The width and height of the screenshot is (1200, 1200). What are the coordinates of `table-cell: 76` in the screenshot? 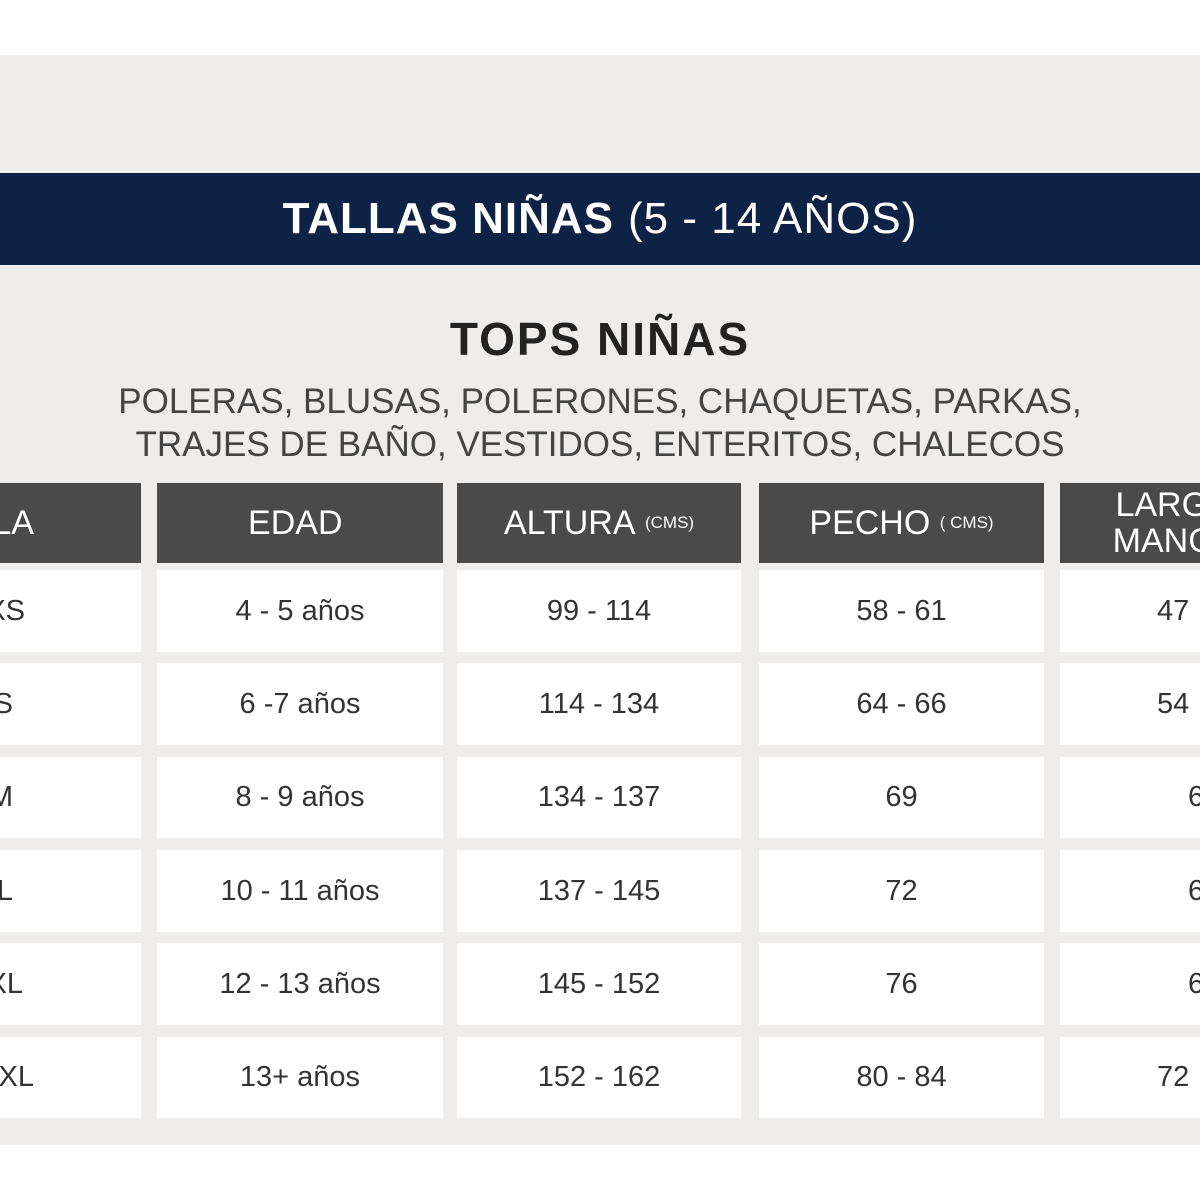 It's located at (901, 984).